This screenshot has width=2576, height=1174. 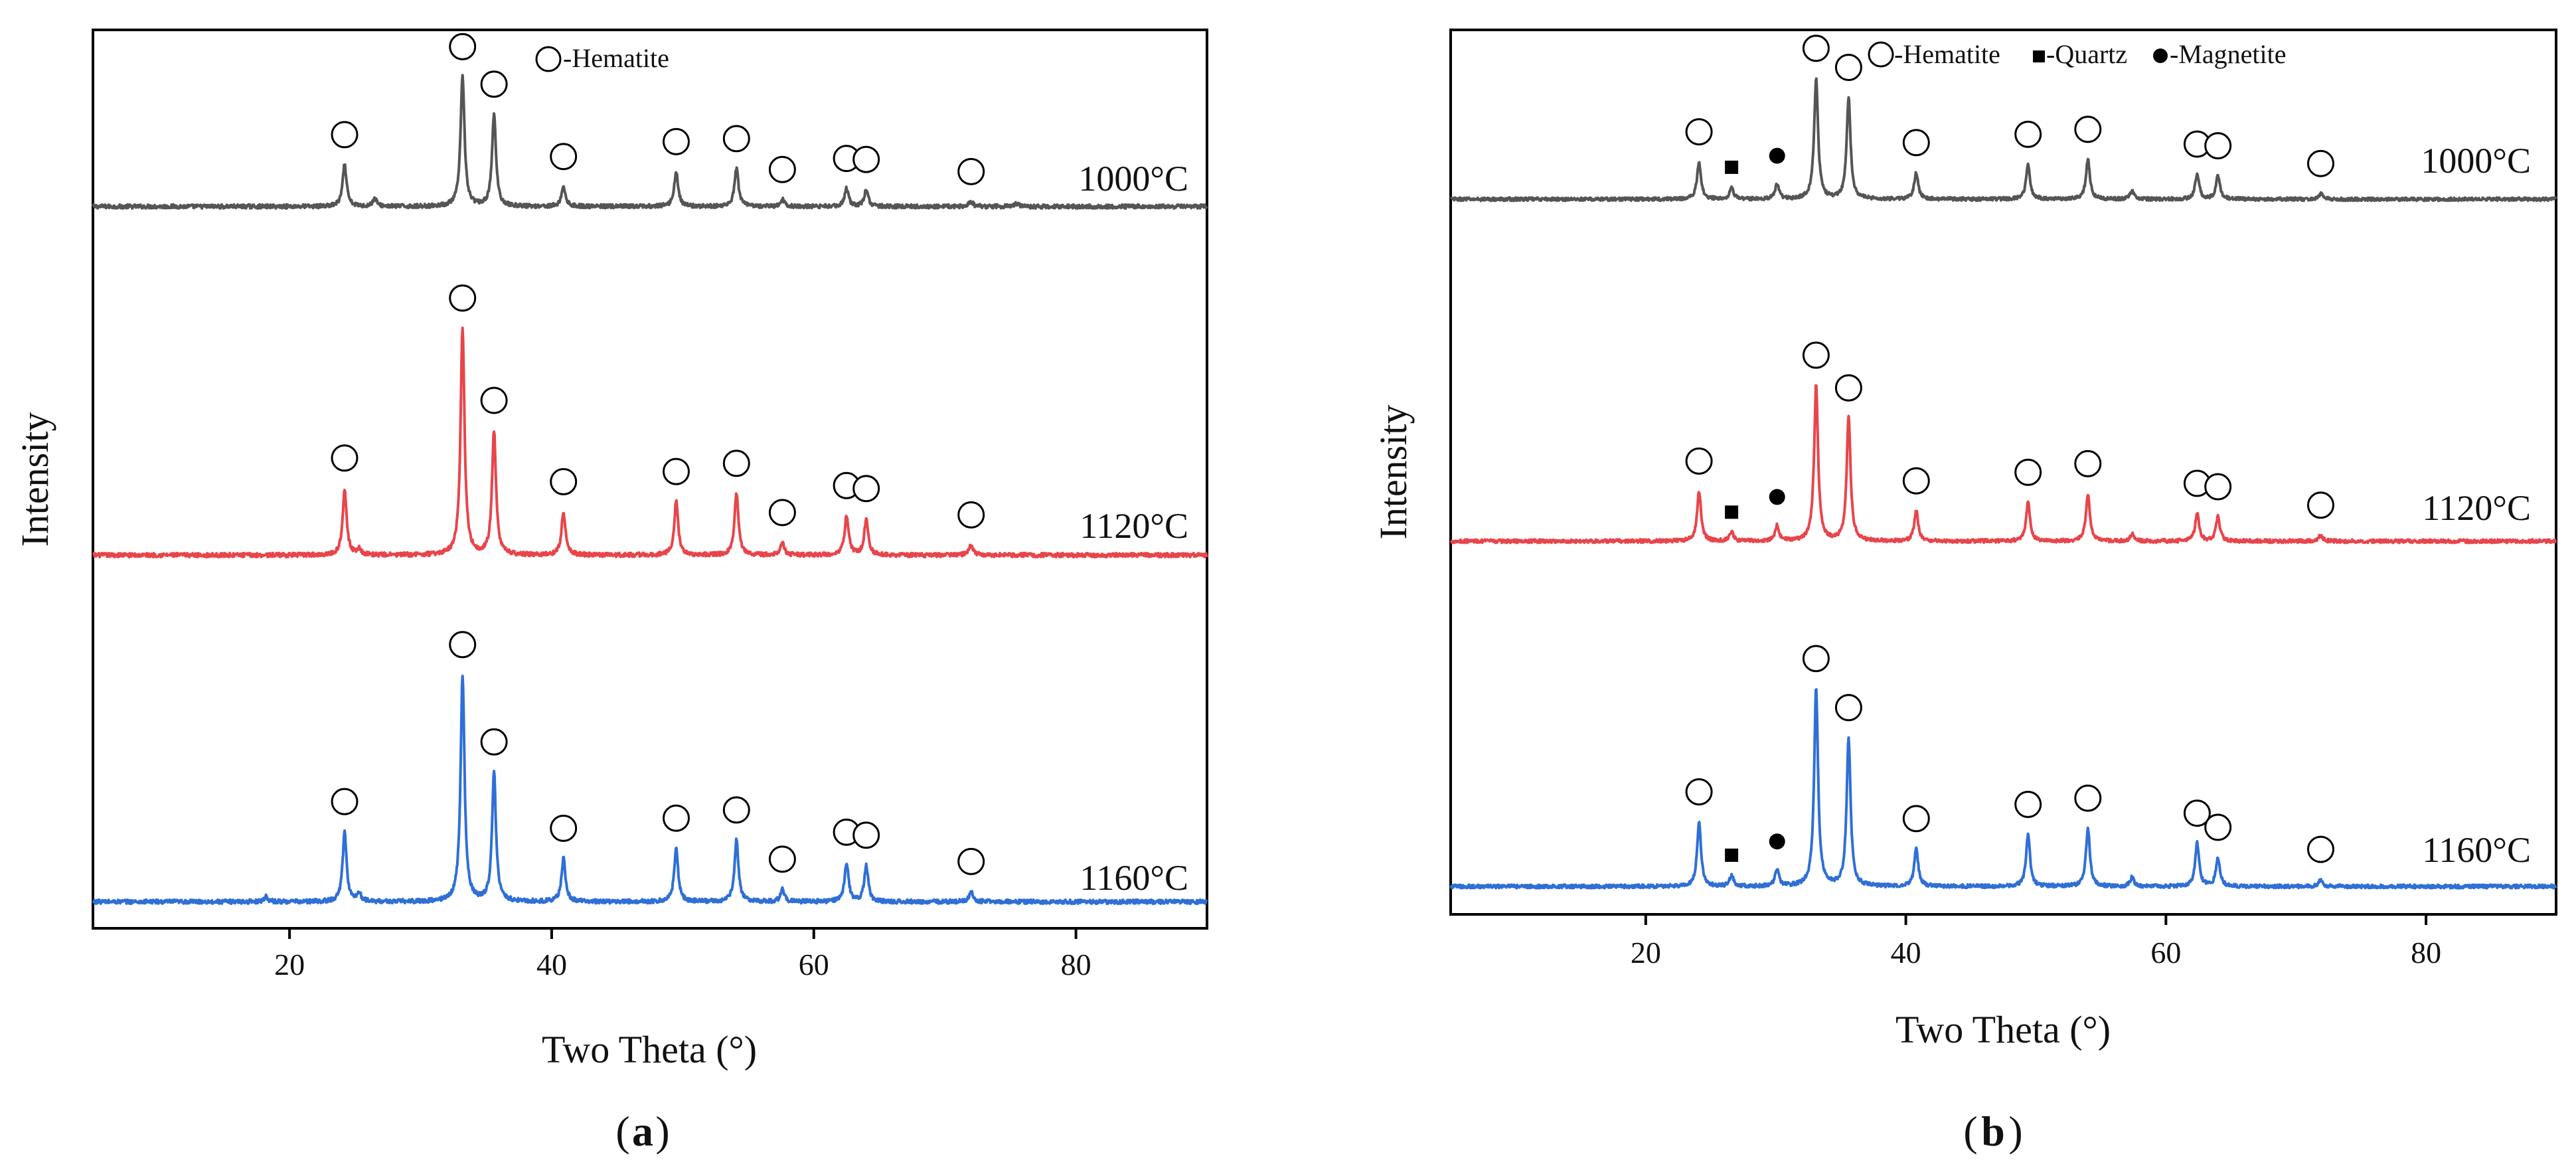 What do you see at coordinates (649, 1049) in the screenshot?
I see `x-axis-label-a: Two Theta (°)` at bounding box center [649, 1049].